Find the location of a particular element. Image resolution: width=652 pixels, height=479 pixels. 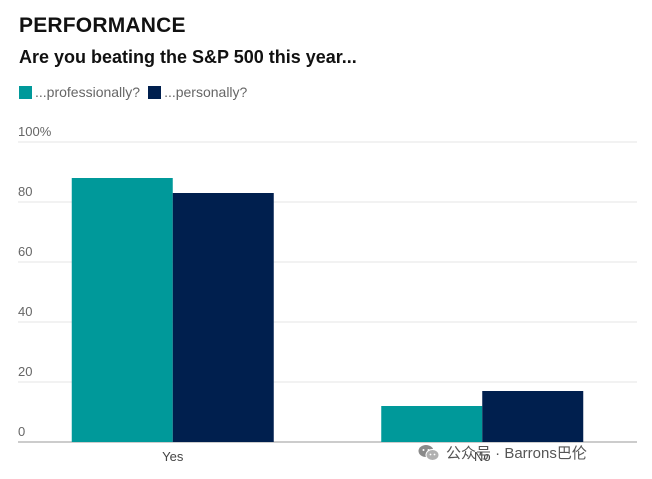

legend-swatch-professionally is located at coordinates (25, 92).